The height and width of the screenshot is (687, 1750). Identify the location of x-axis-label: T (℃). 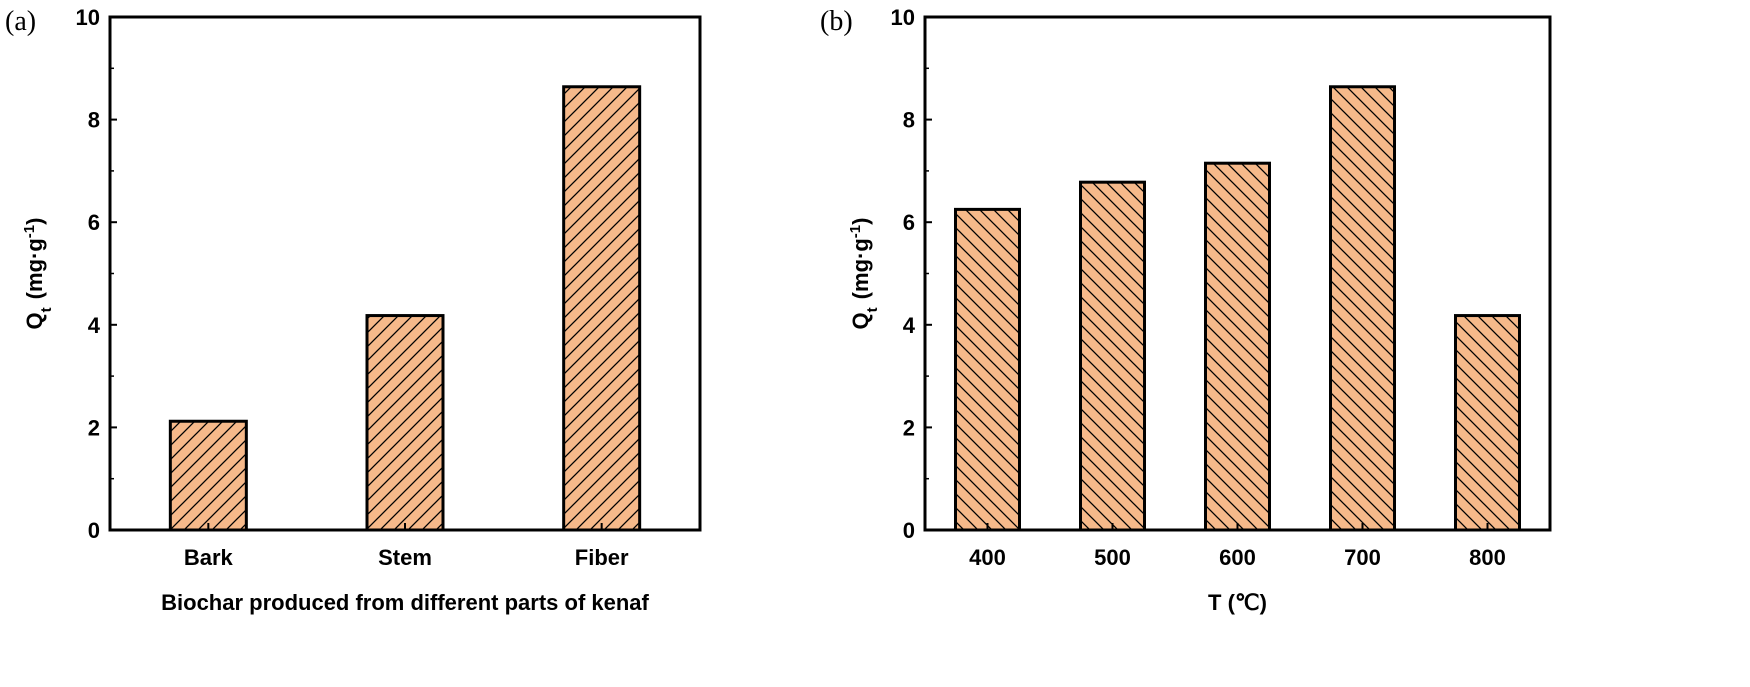
(1237, 602).